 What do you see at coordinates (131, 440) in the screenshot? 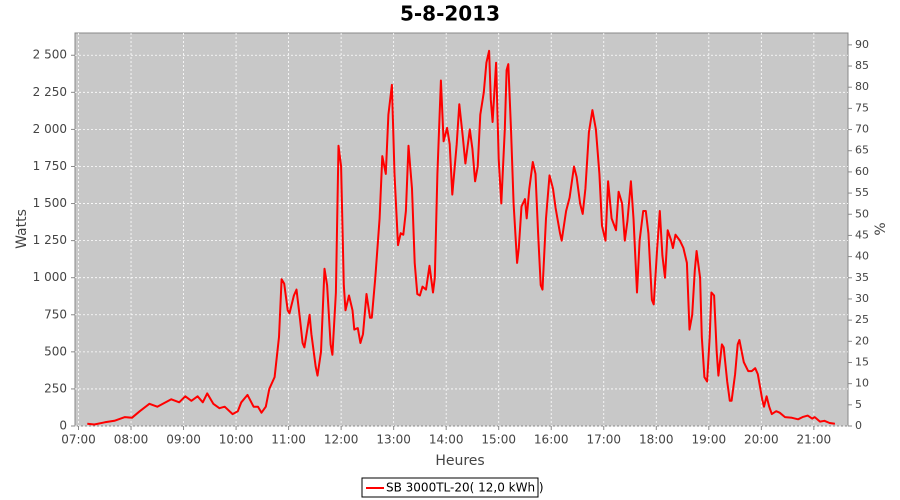
I see `x-tick-label: 08:00` at bounding box center [131, 440].